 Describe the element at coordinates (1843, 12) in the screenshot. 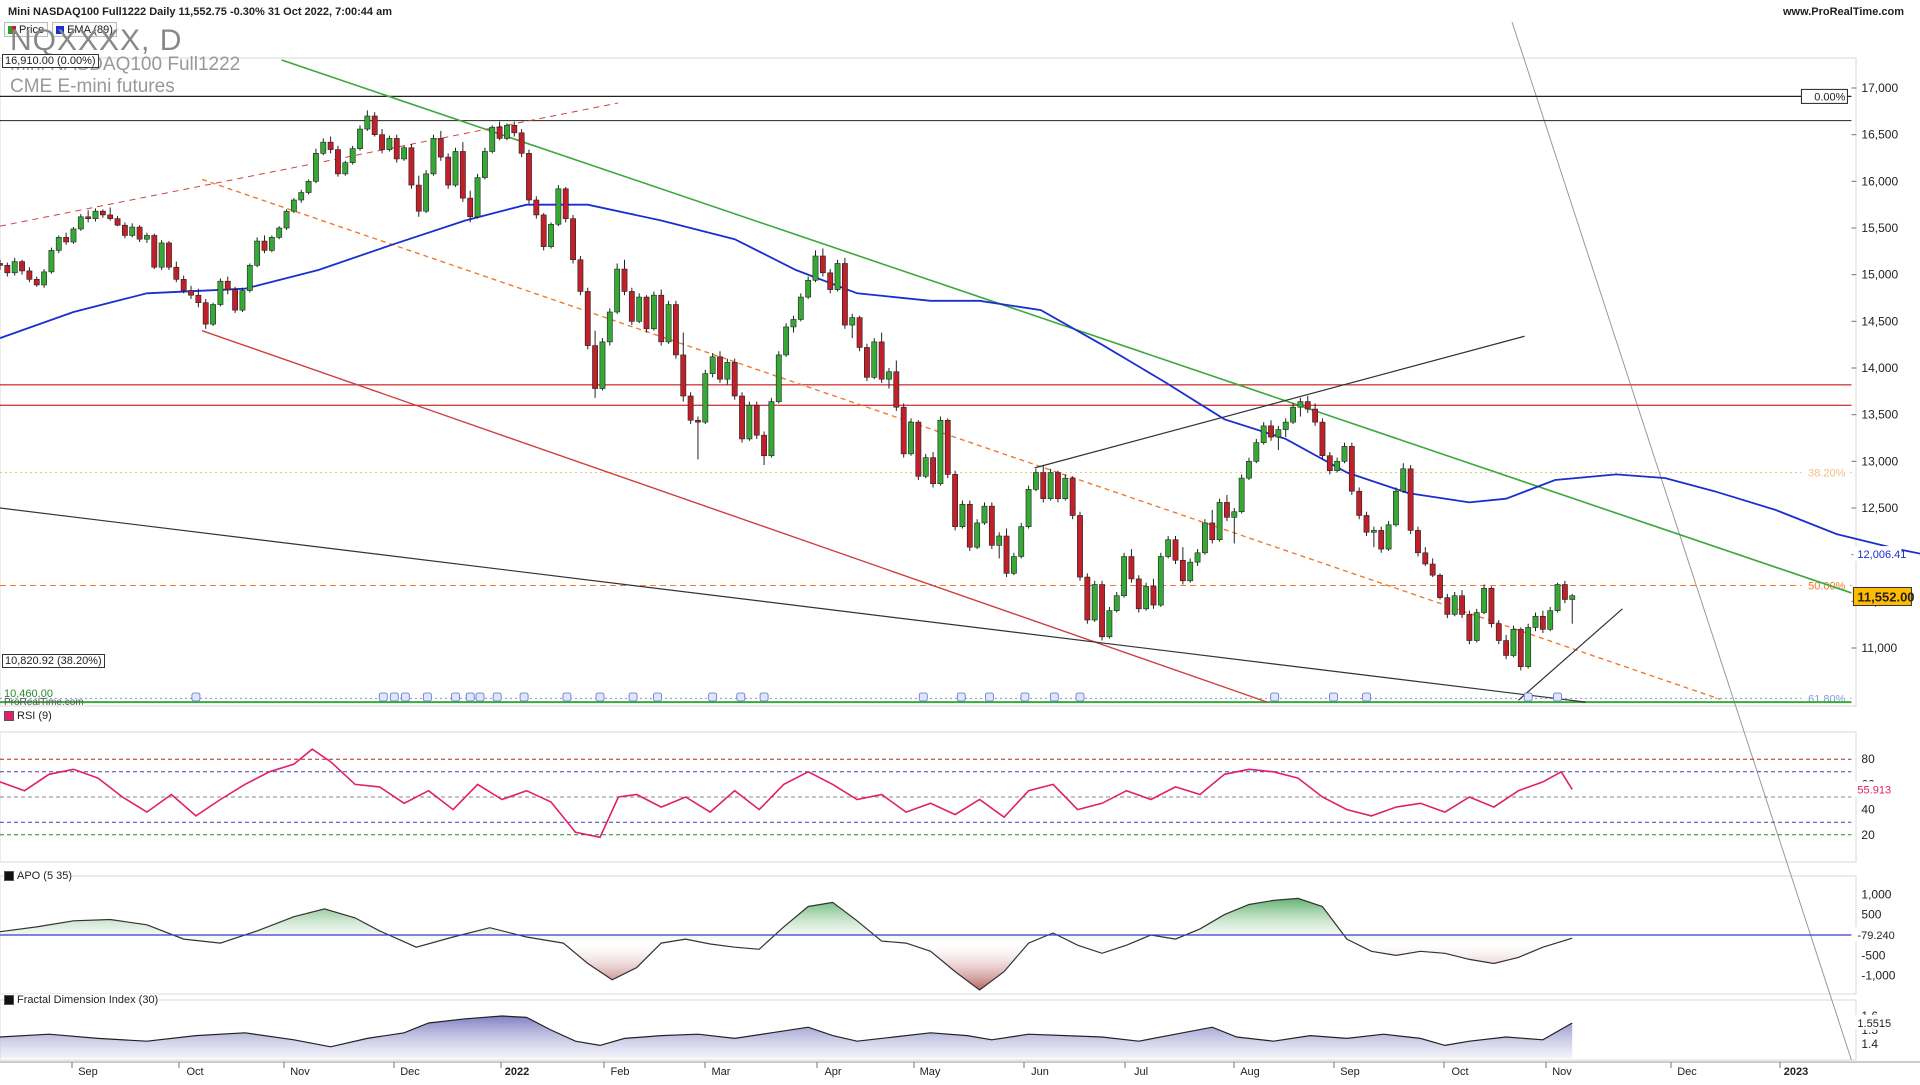

I see `site-link: www.ProRealTime.com` at that location.